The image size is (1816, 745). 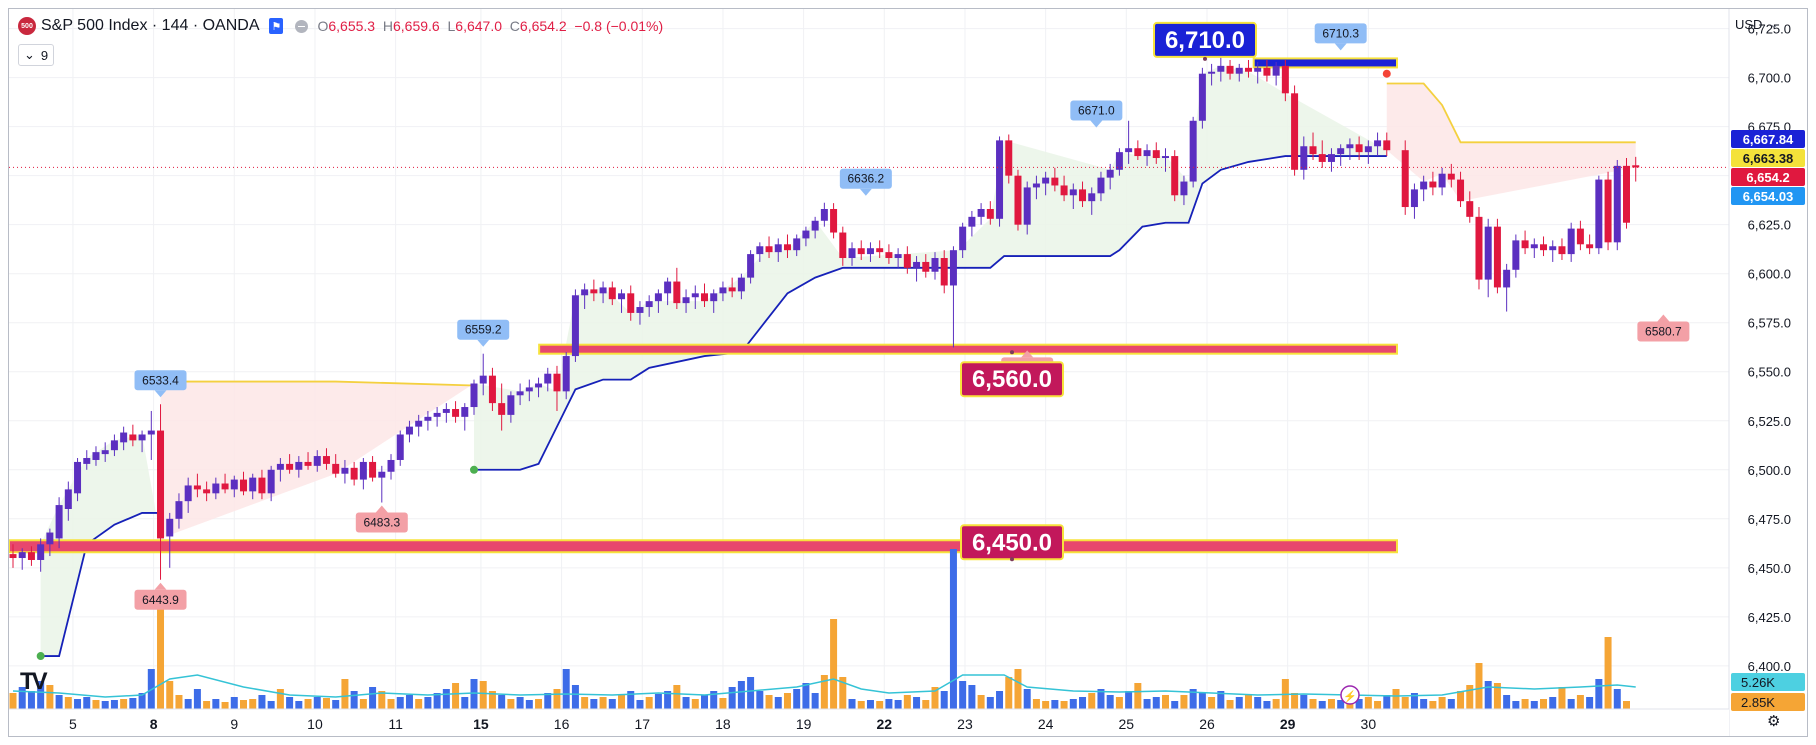 What do you see at coordinates (1663, 332) in the screenshot?
I see `pivot-label-text: 6580.7` at bounding box center [1663, 332].